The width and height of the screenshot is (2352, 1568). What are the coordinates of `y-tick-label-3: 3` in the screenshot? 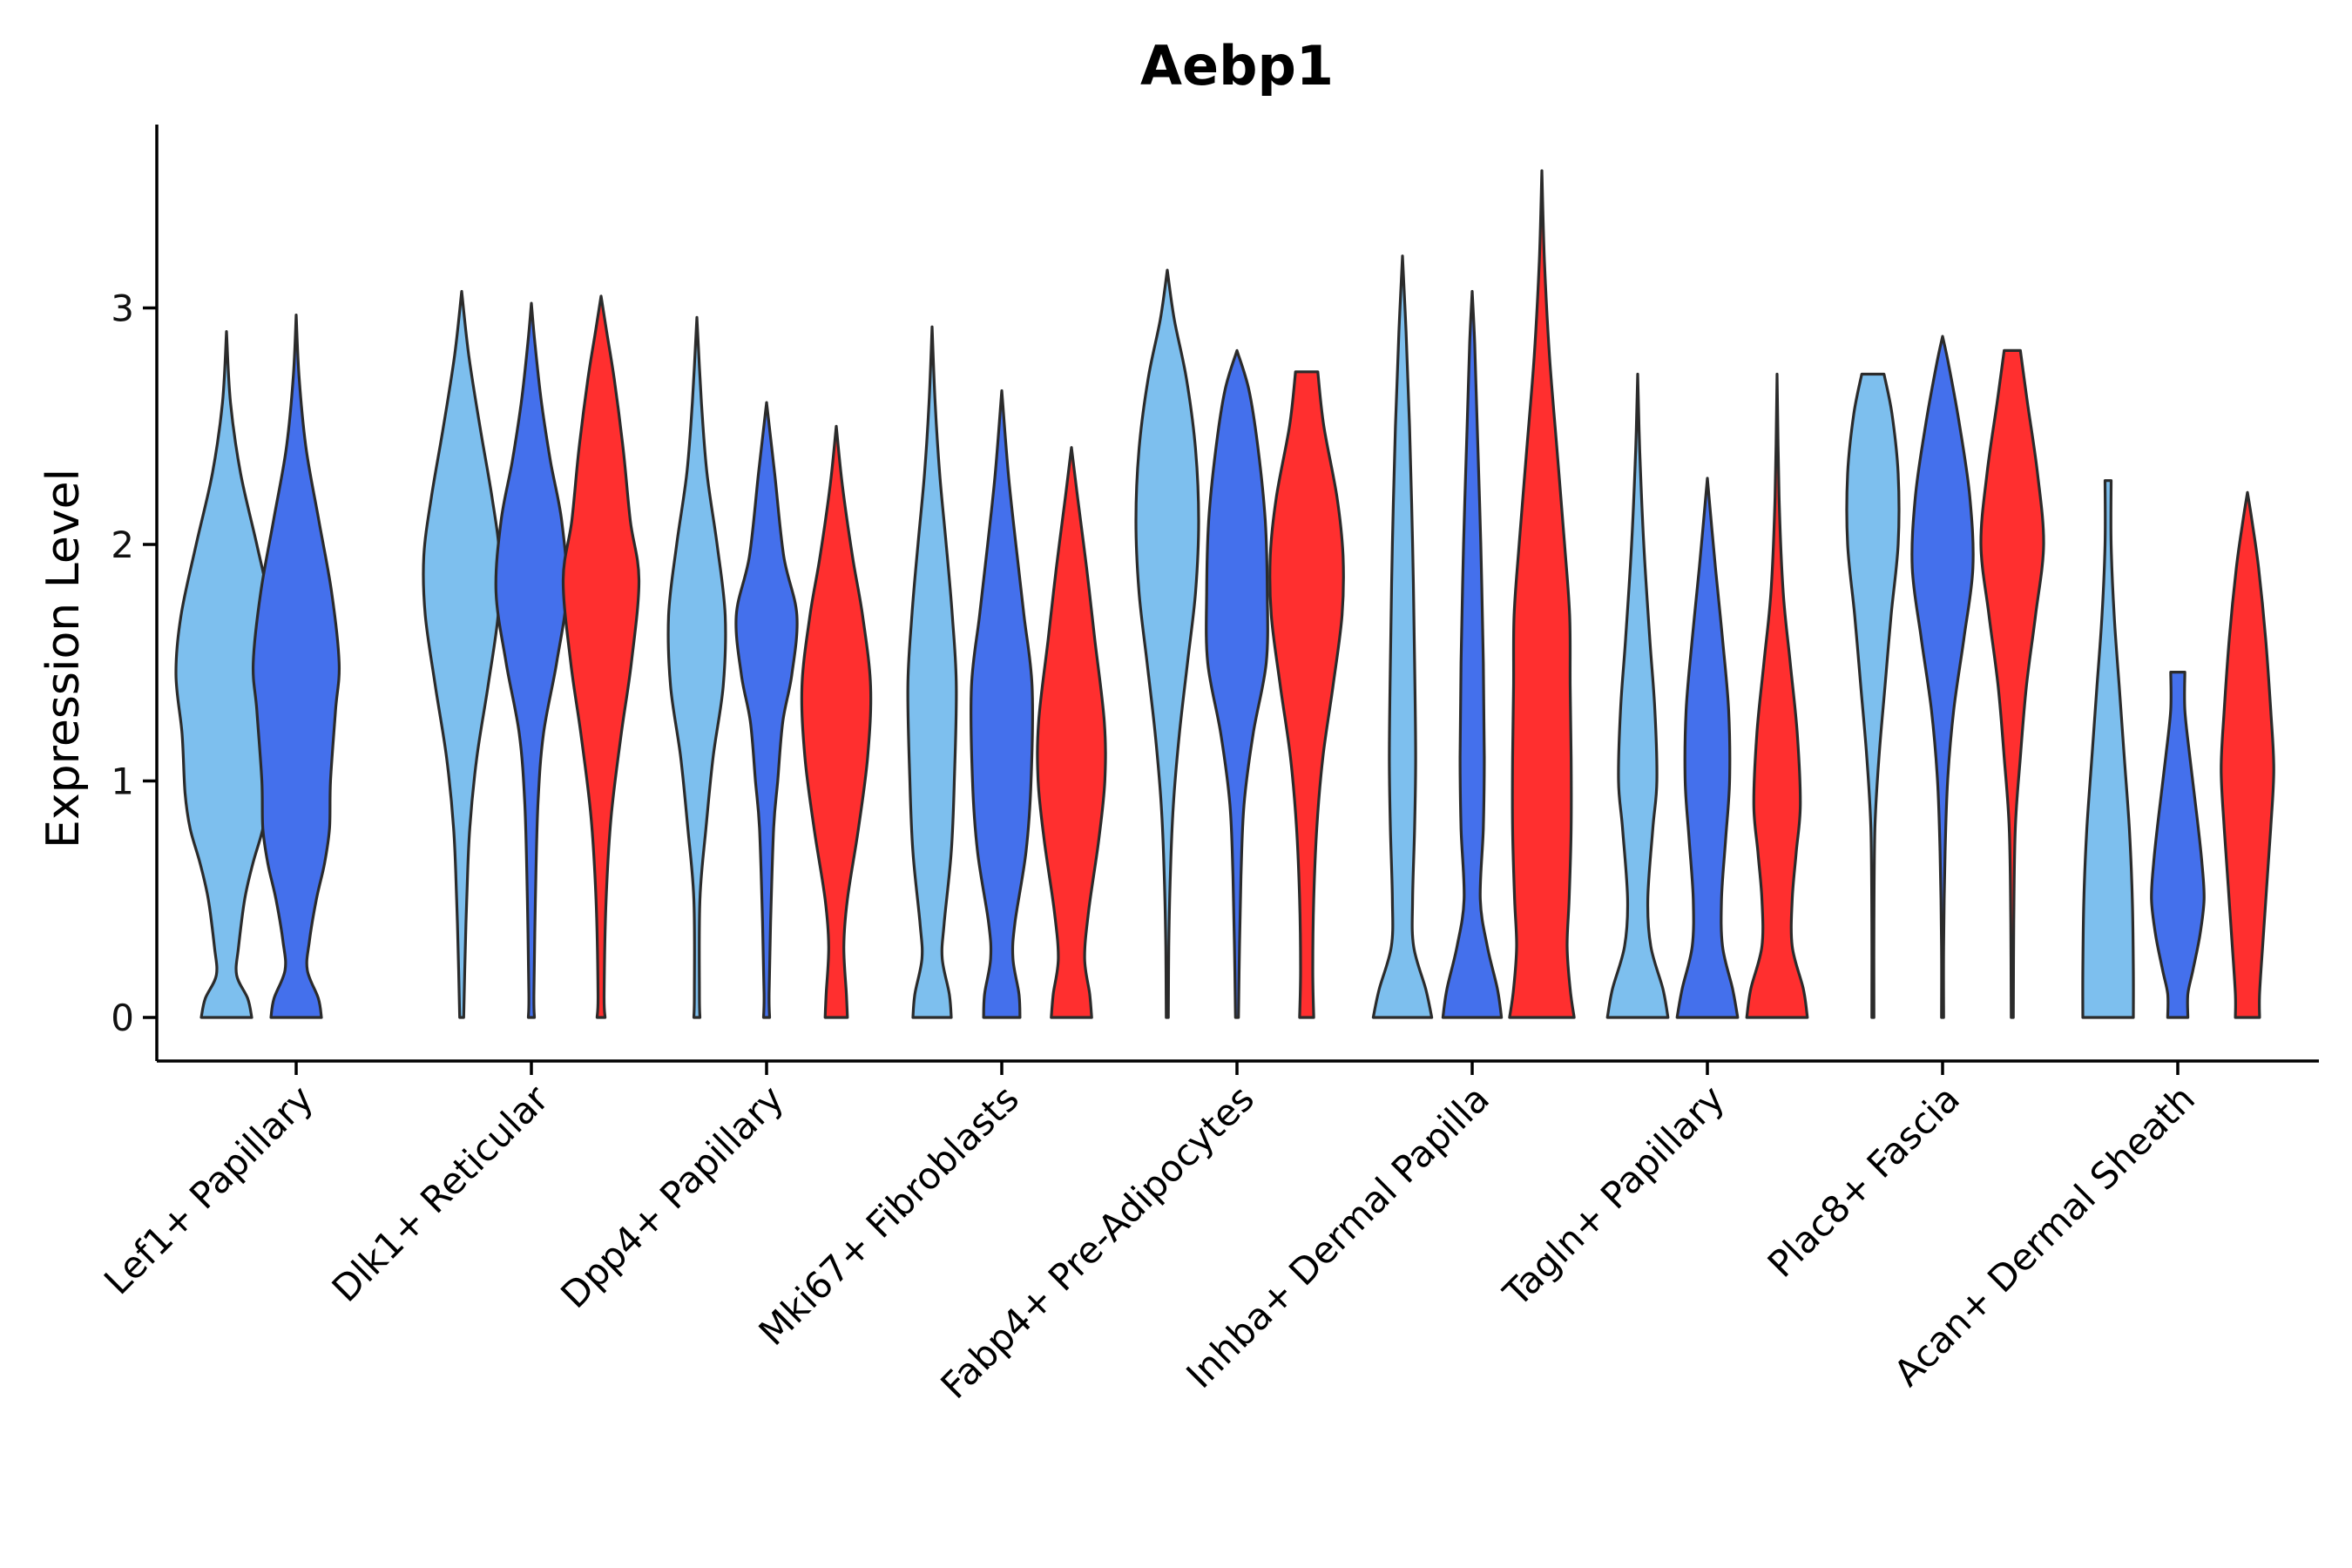 It's located at (122, 308).